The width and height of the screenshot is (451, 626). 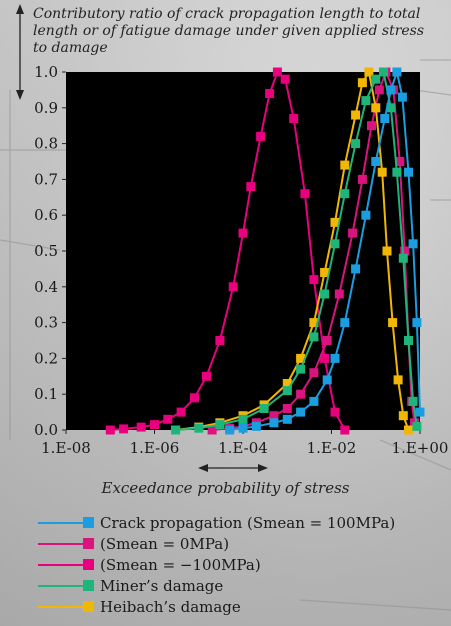 I want to click on legend-label: (Smean = −100MPa), so click(x=180, y=564).